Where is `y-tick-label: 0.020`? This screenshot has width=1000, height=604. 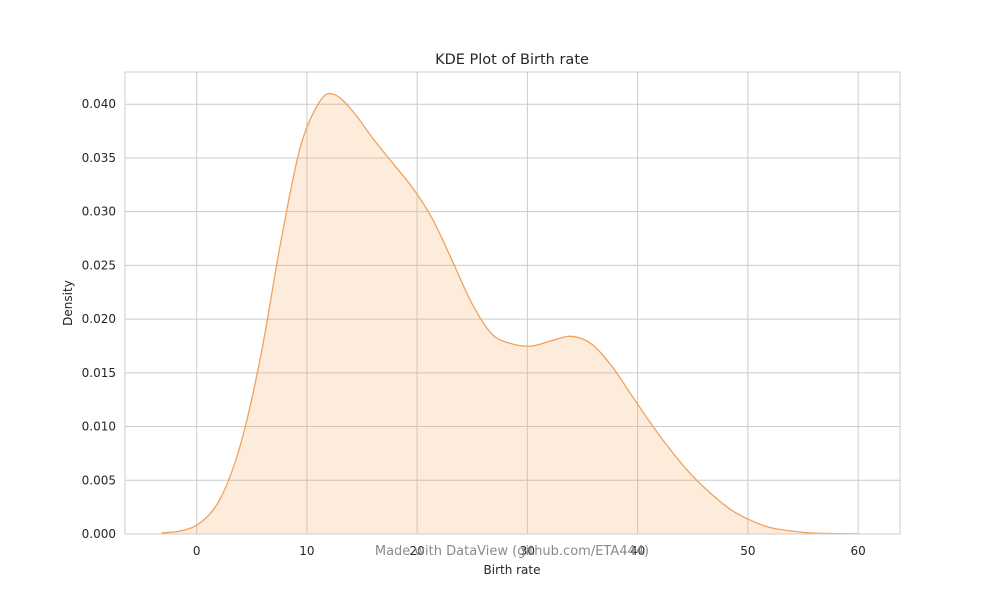 y-tick-label: 0.020 is located at coordinates (99, 319).